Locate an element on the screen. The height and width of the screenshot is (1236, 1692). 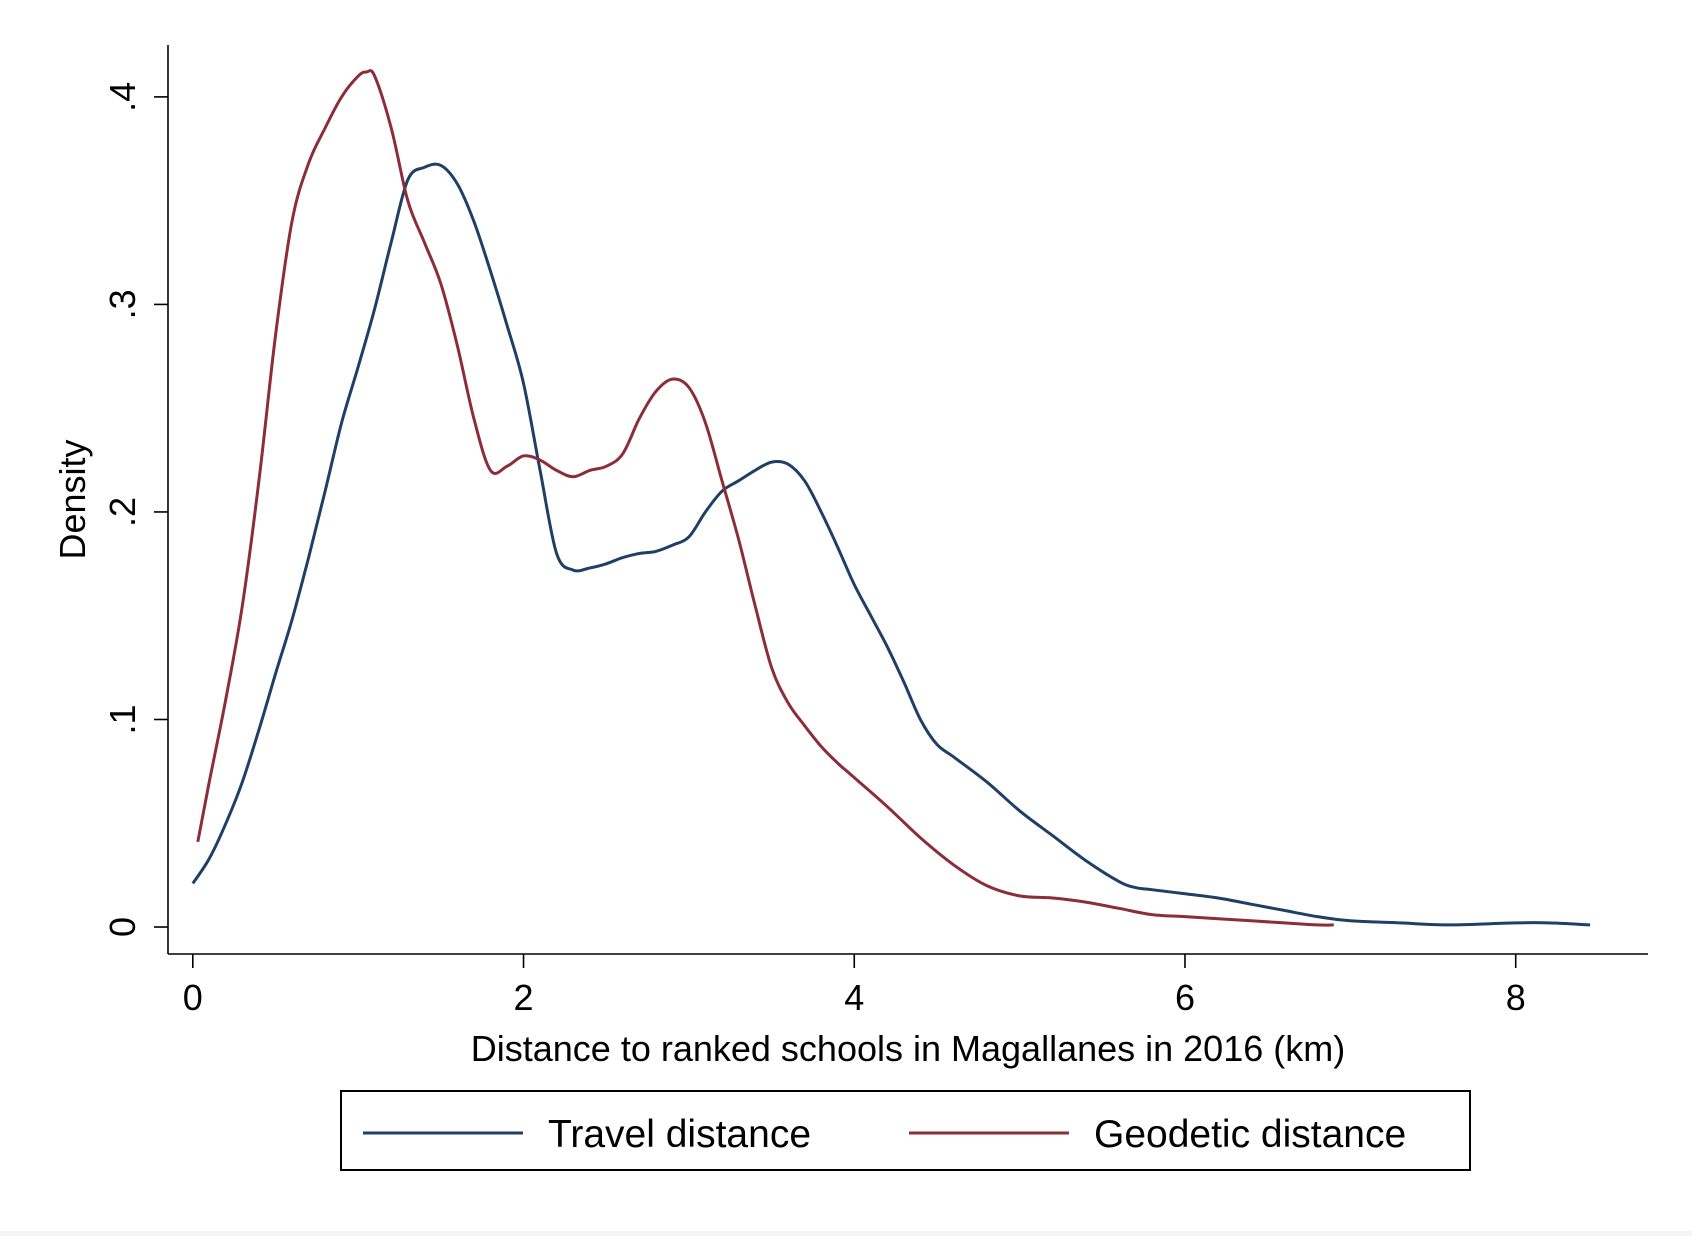
legend-box is located at coordinates (905, 1130).